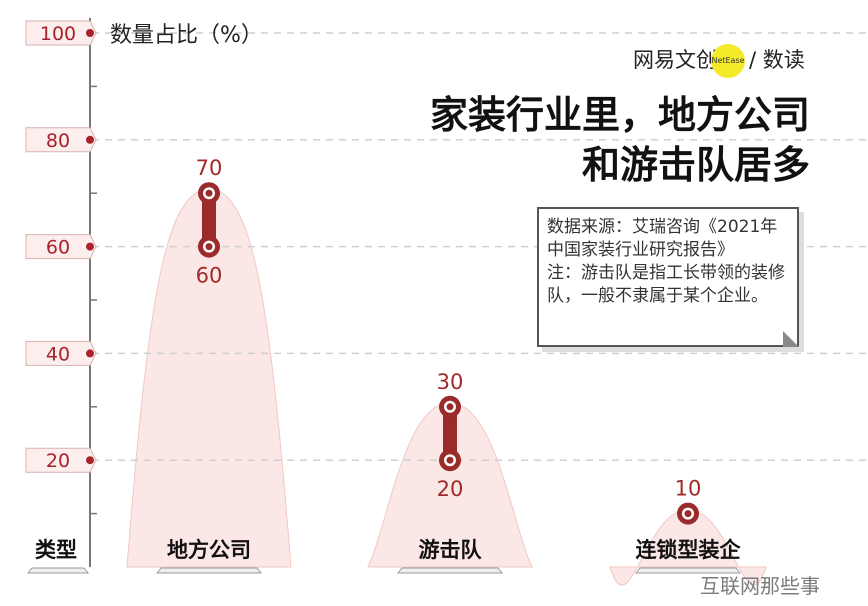  I want to click on y-tick-label: 60, so click(58, 248).